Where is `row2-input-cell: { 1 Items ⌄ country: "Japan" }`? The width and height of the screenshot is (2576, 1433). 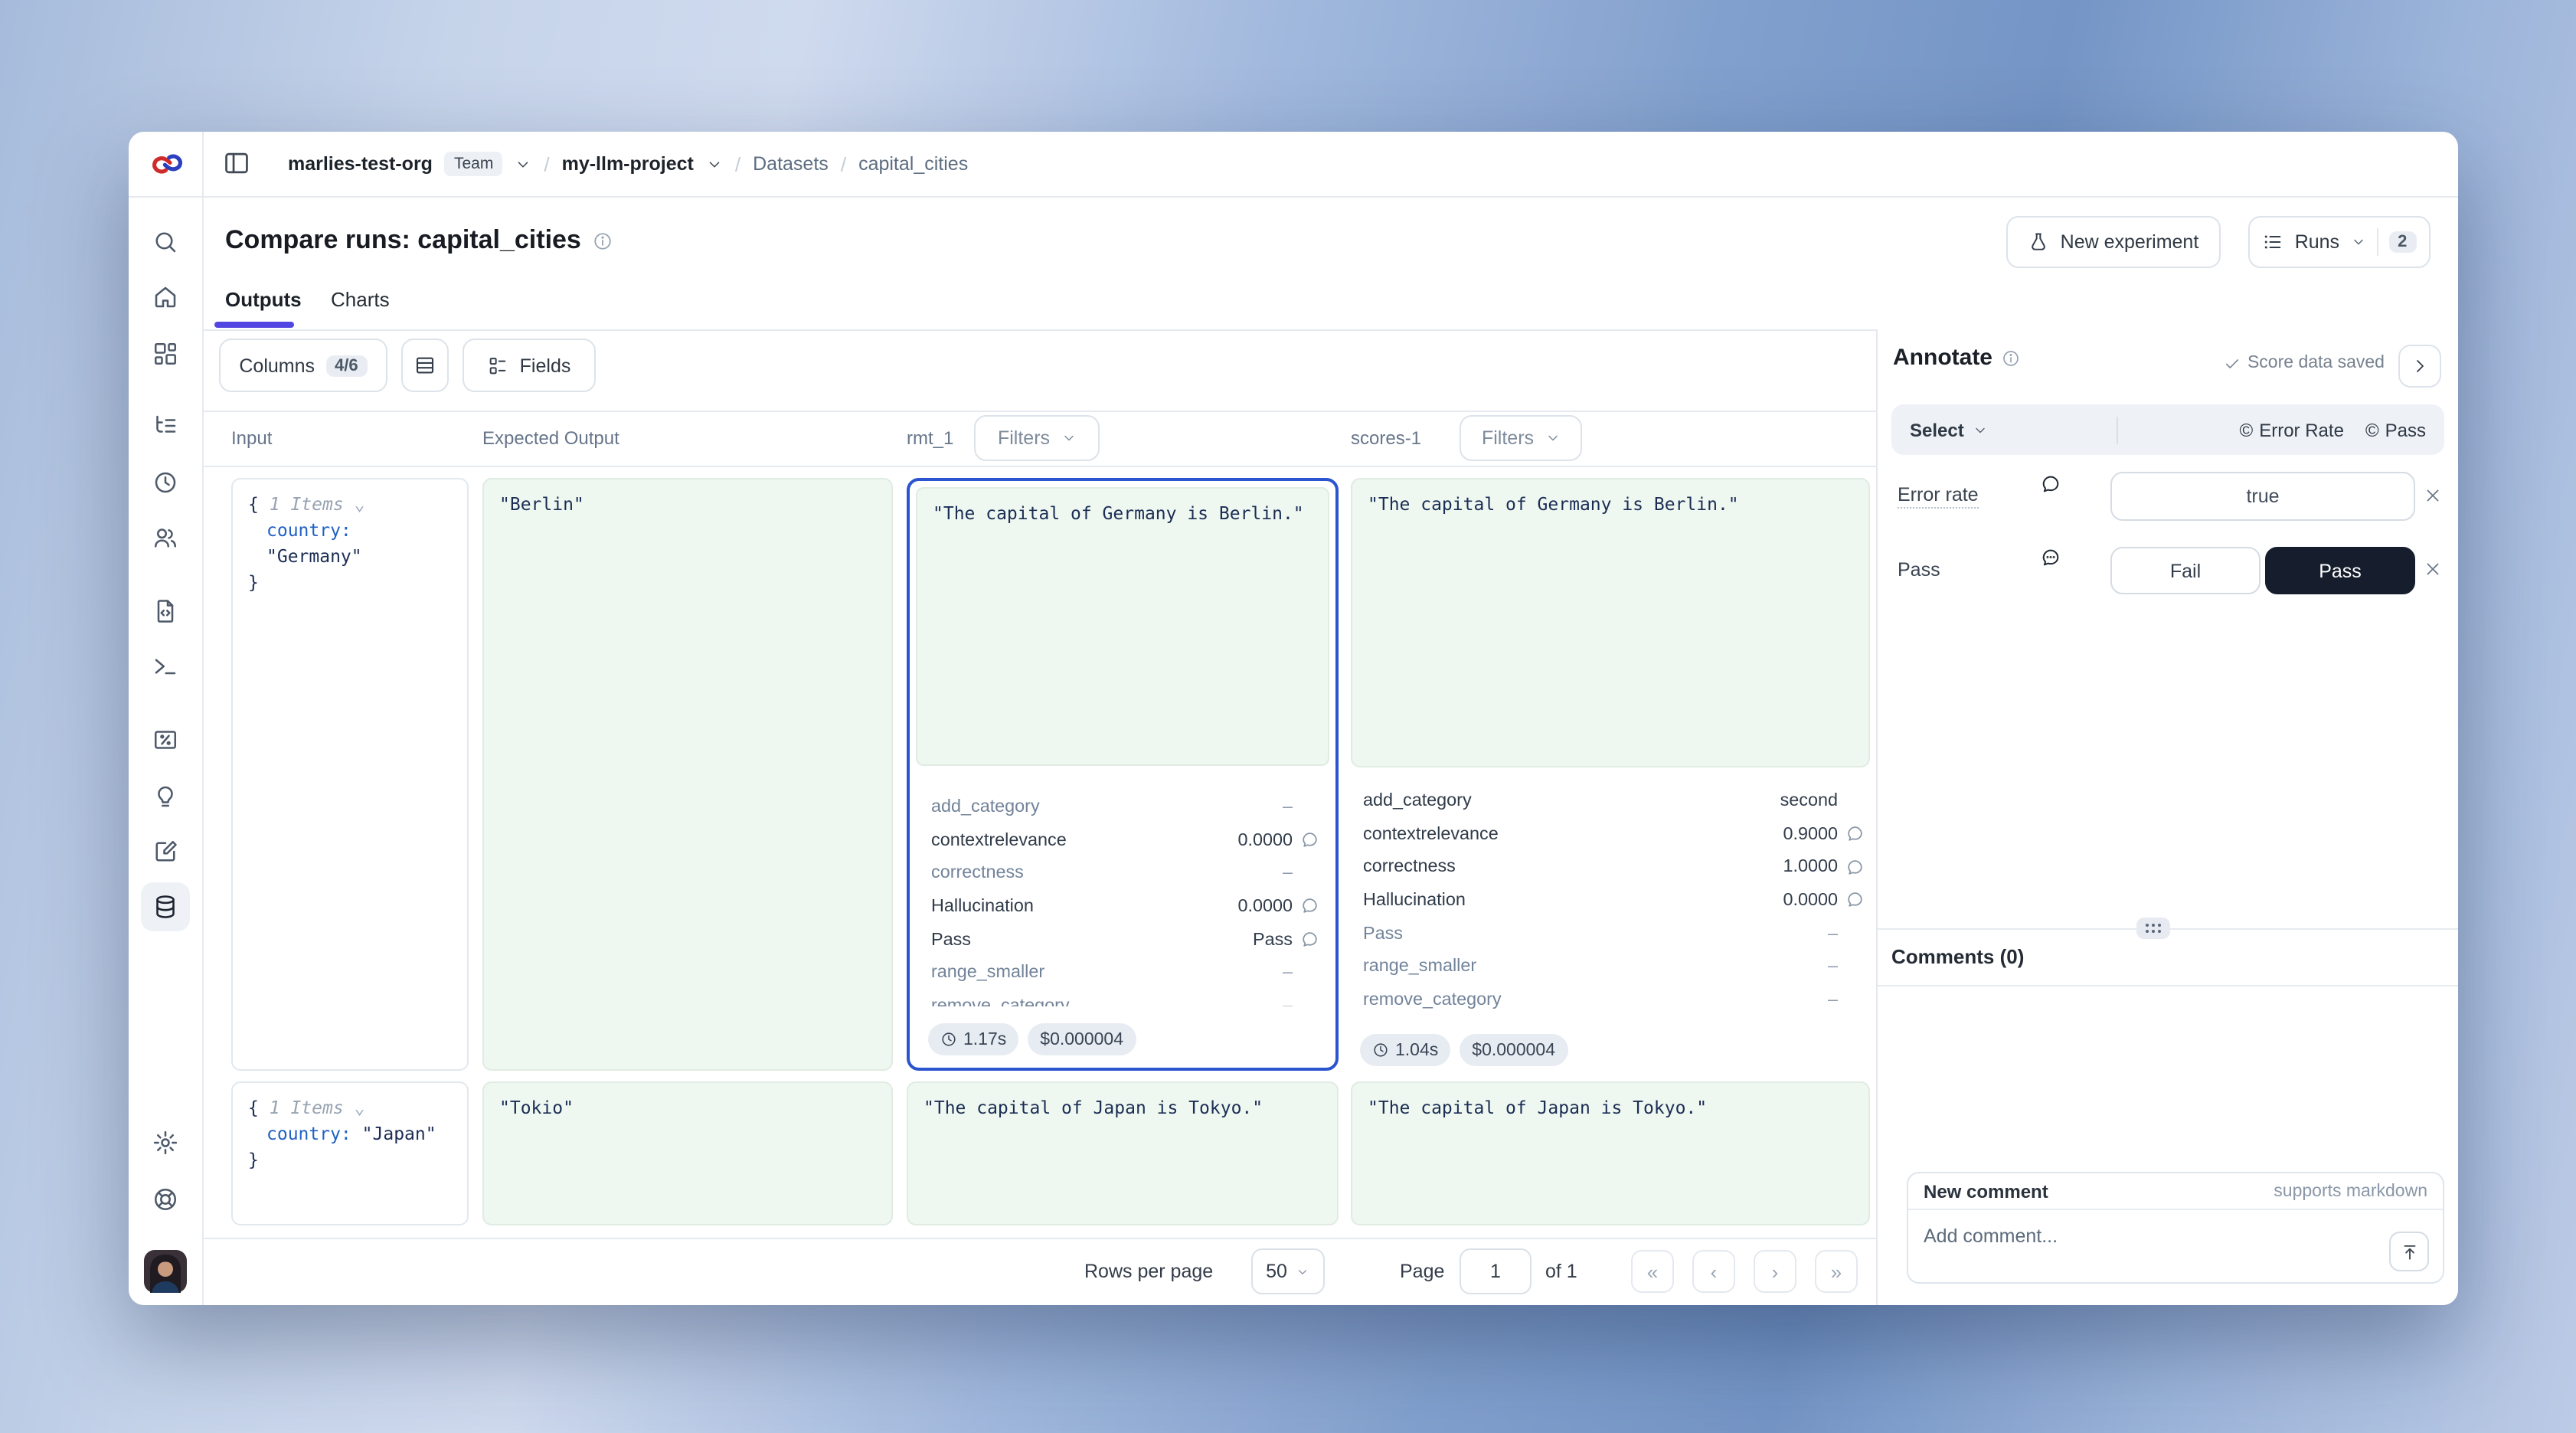
row2-input-cell: { 1 Items ⌄ country: "Japan" } is located at coordinates (350, 1153).